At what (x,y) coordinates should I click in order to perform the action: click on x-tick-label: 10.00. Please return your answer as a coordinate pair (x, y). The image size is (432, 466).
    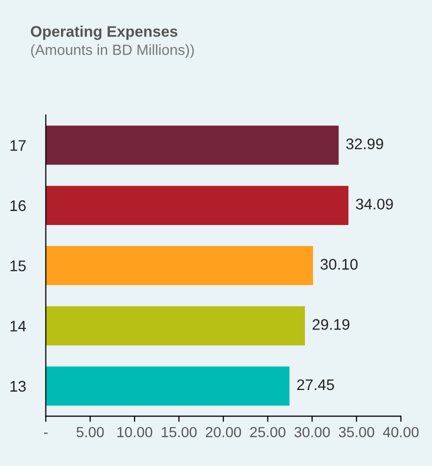
    Looking at the image, I should click on (134, 432).